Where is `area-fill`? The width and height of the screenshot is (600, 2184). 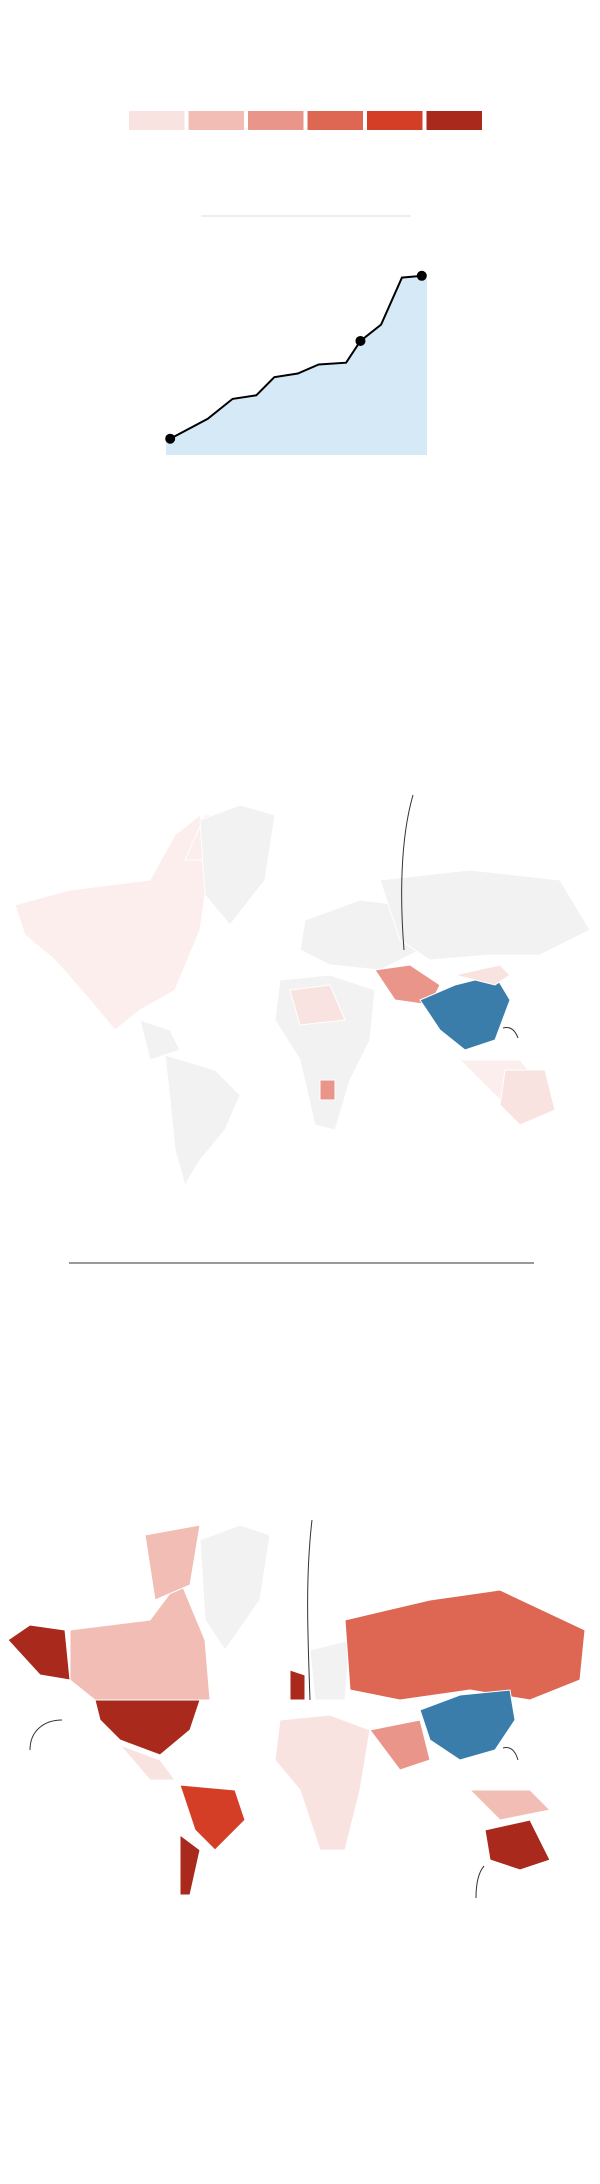 area-fill is located at coordinates (296, 365).